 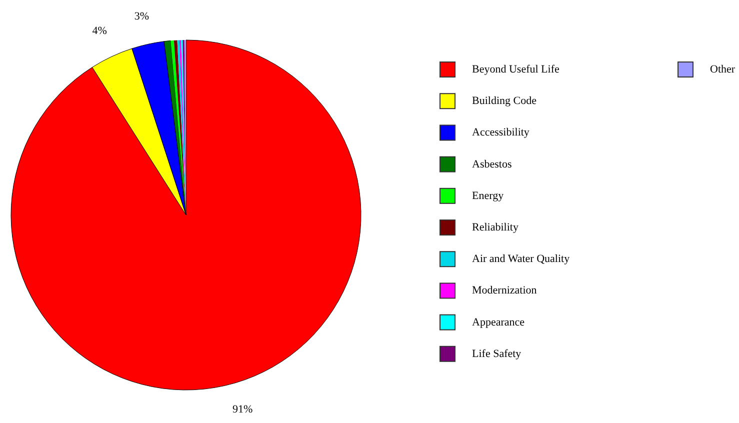 I want to click on data-label: 3%, so click(x=142, y=16).